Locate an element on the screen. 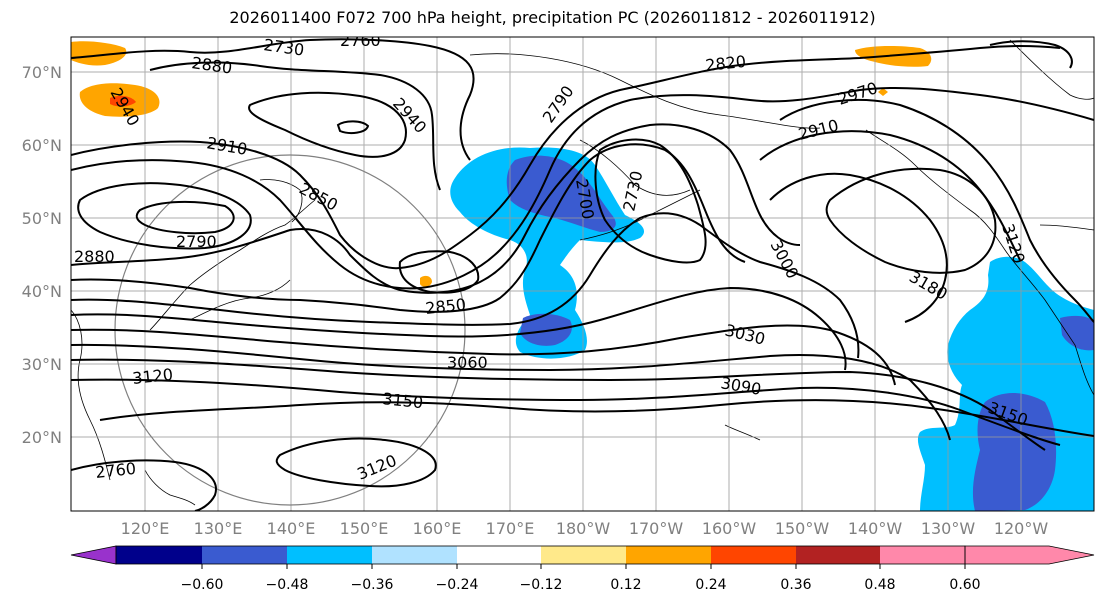  lat-label: 70°N is located at coordinates (42, 72).